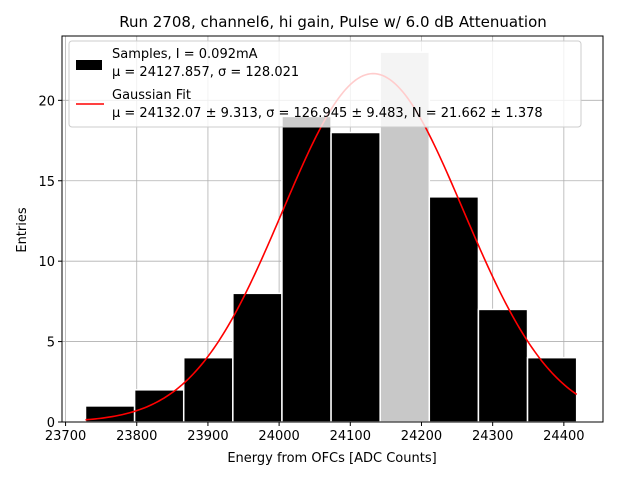  What do you see at coordinates (46, 182) in the screenshot?
I see `y-tick-label: 15` at bounding box center [46, 182].